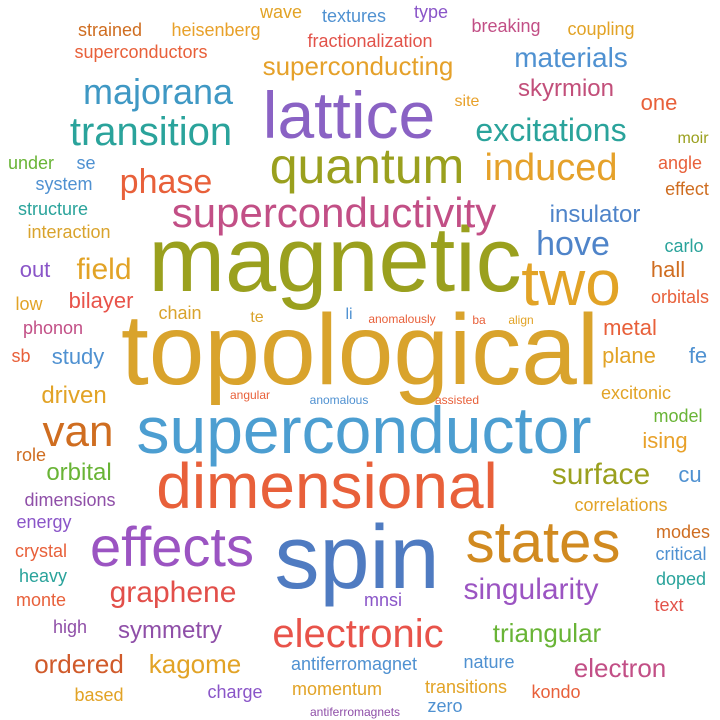 The image size is (720, 720). Describe the element at coordinates (620, 668) in the screenshot. I see `word: electron` at that location.